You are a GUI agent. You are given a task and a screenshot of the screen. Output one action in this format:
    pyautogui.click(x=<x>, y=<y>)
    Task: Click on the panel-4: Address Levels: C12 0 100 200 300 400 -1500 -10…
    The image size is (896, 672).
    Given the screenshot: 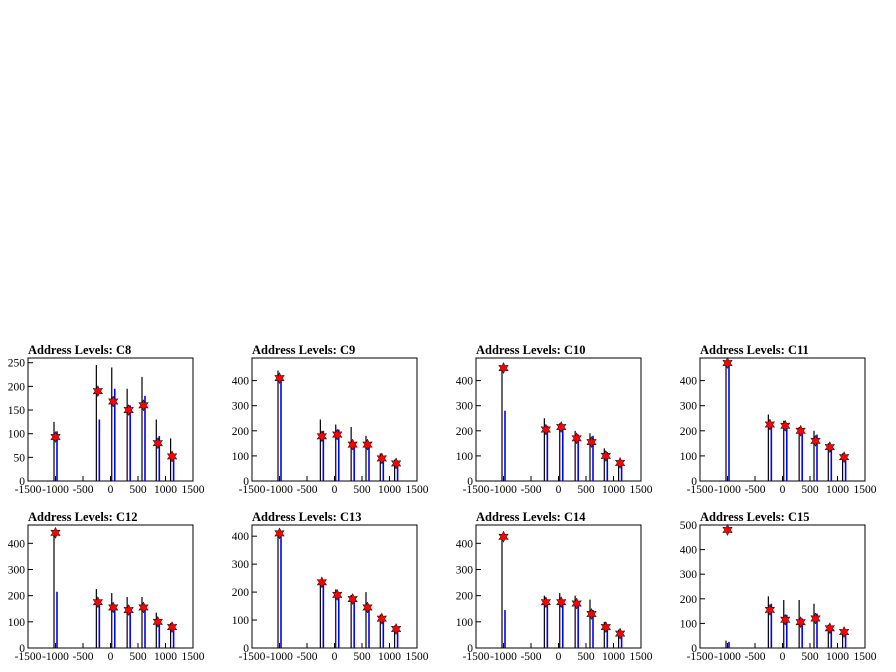 What is the action you would take?
    pyautogui.click(x=106, y=586)
    